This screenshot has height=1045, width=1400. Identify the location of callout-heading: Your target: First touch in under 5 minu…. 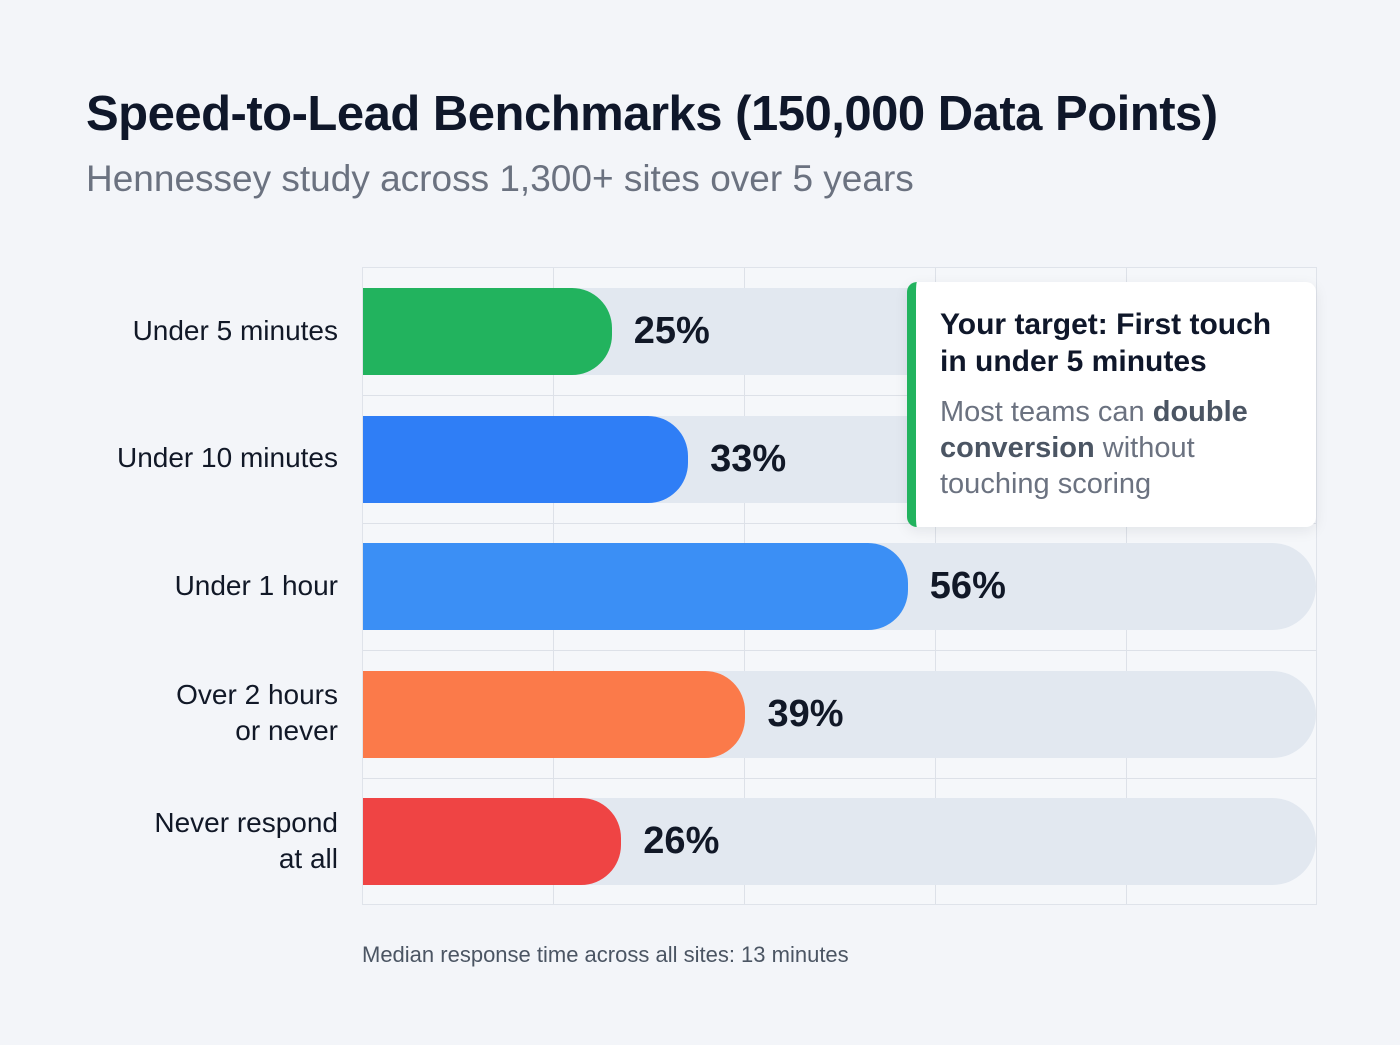
(1106, 343).